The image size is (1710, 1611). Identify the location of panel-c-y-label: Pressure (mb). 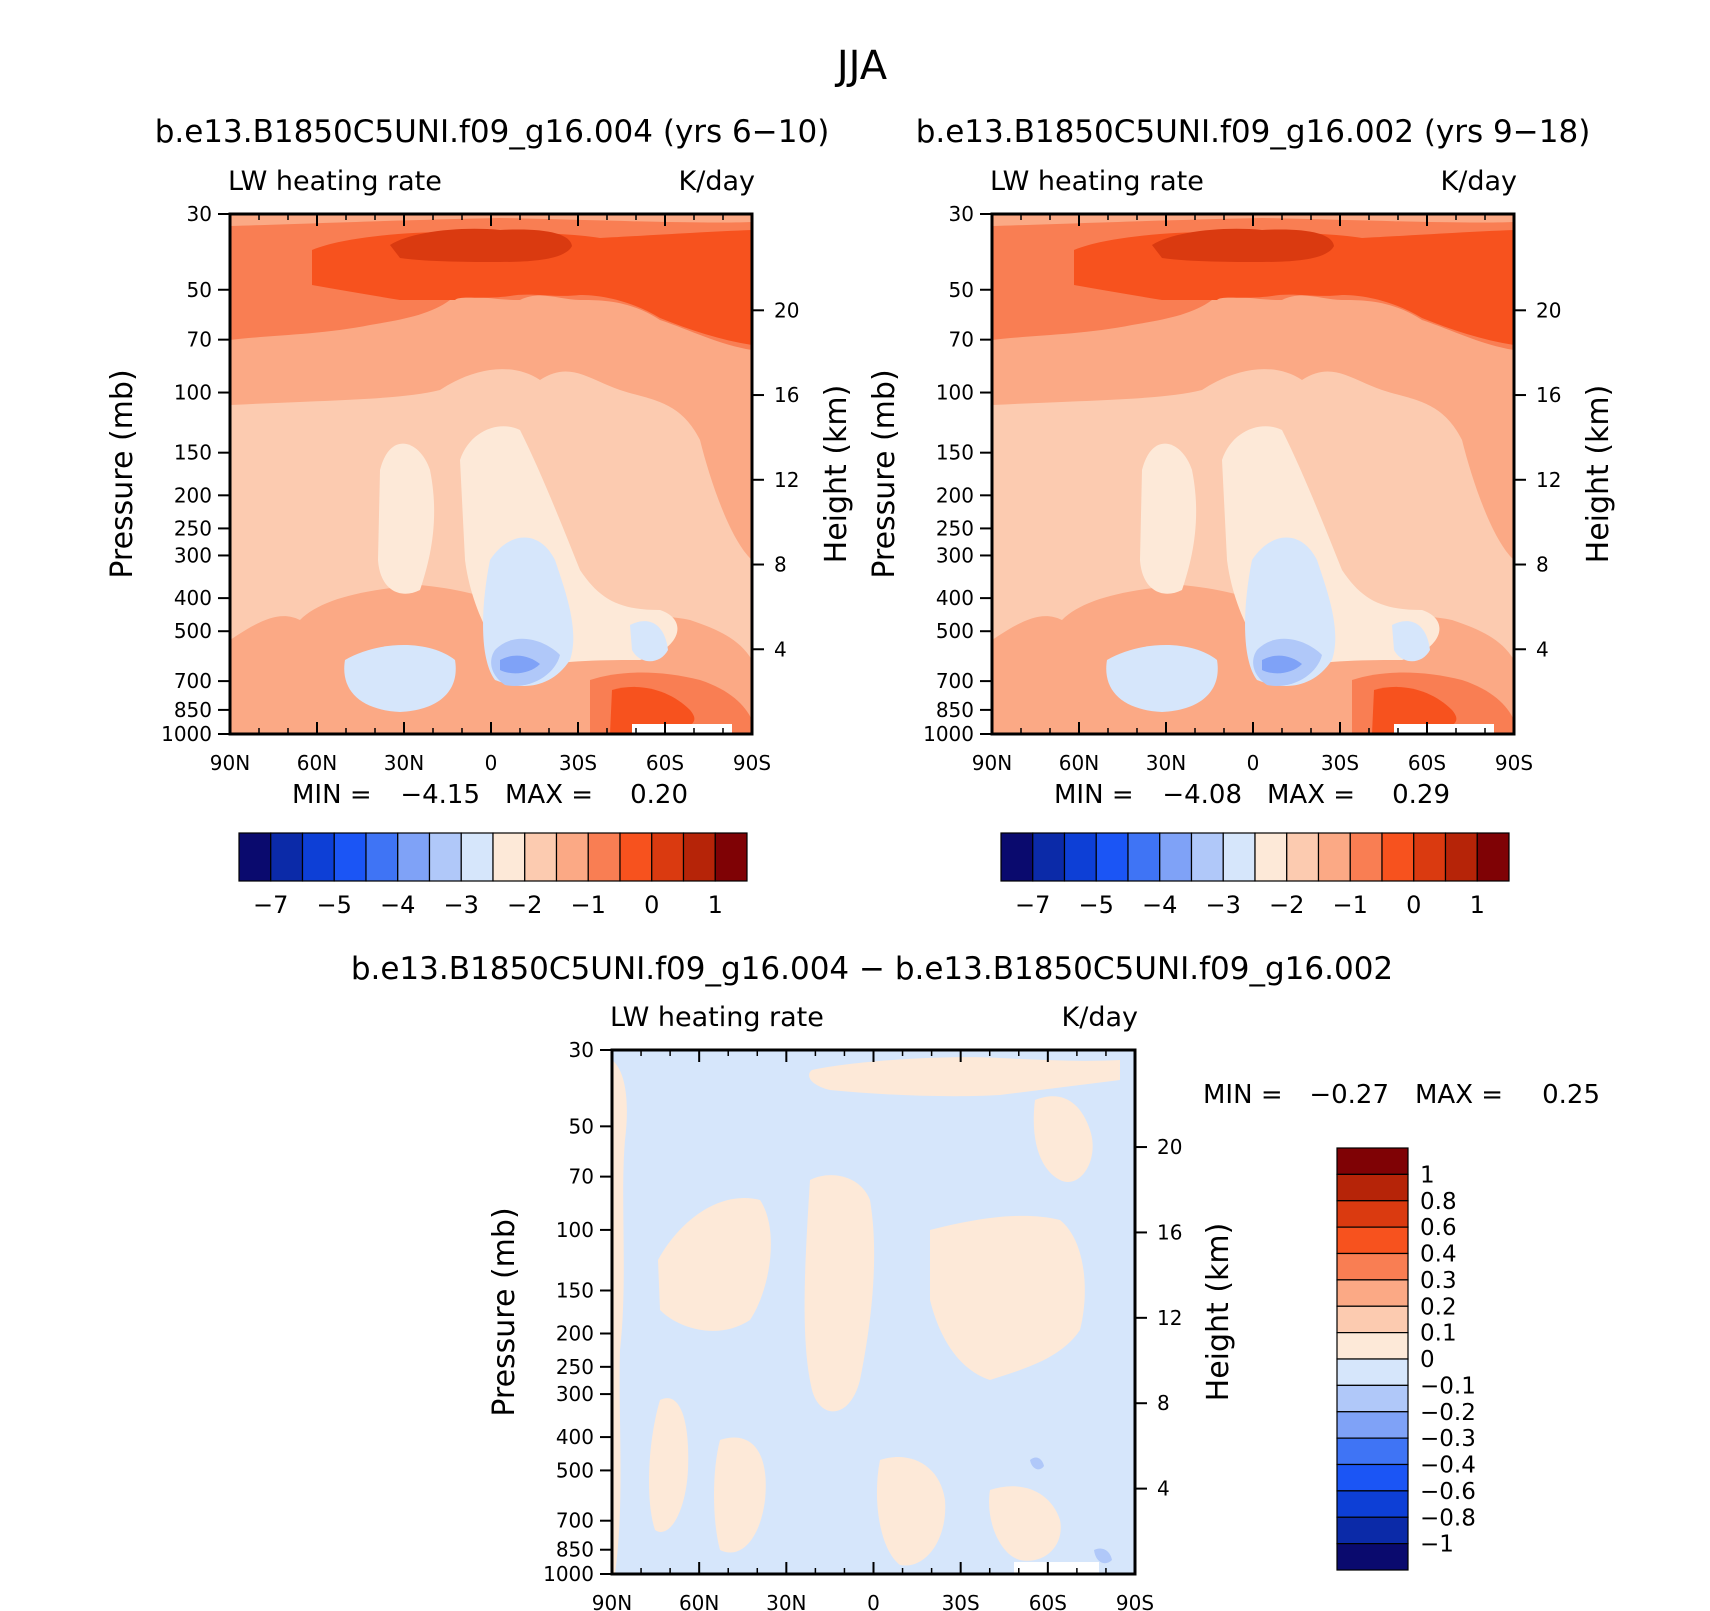
(504, 1311).